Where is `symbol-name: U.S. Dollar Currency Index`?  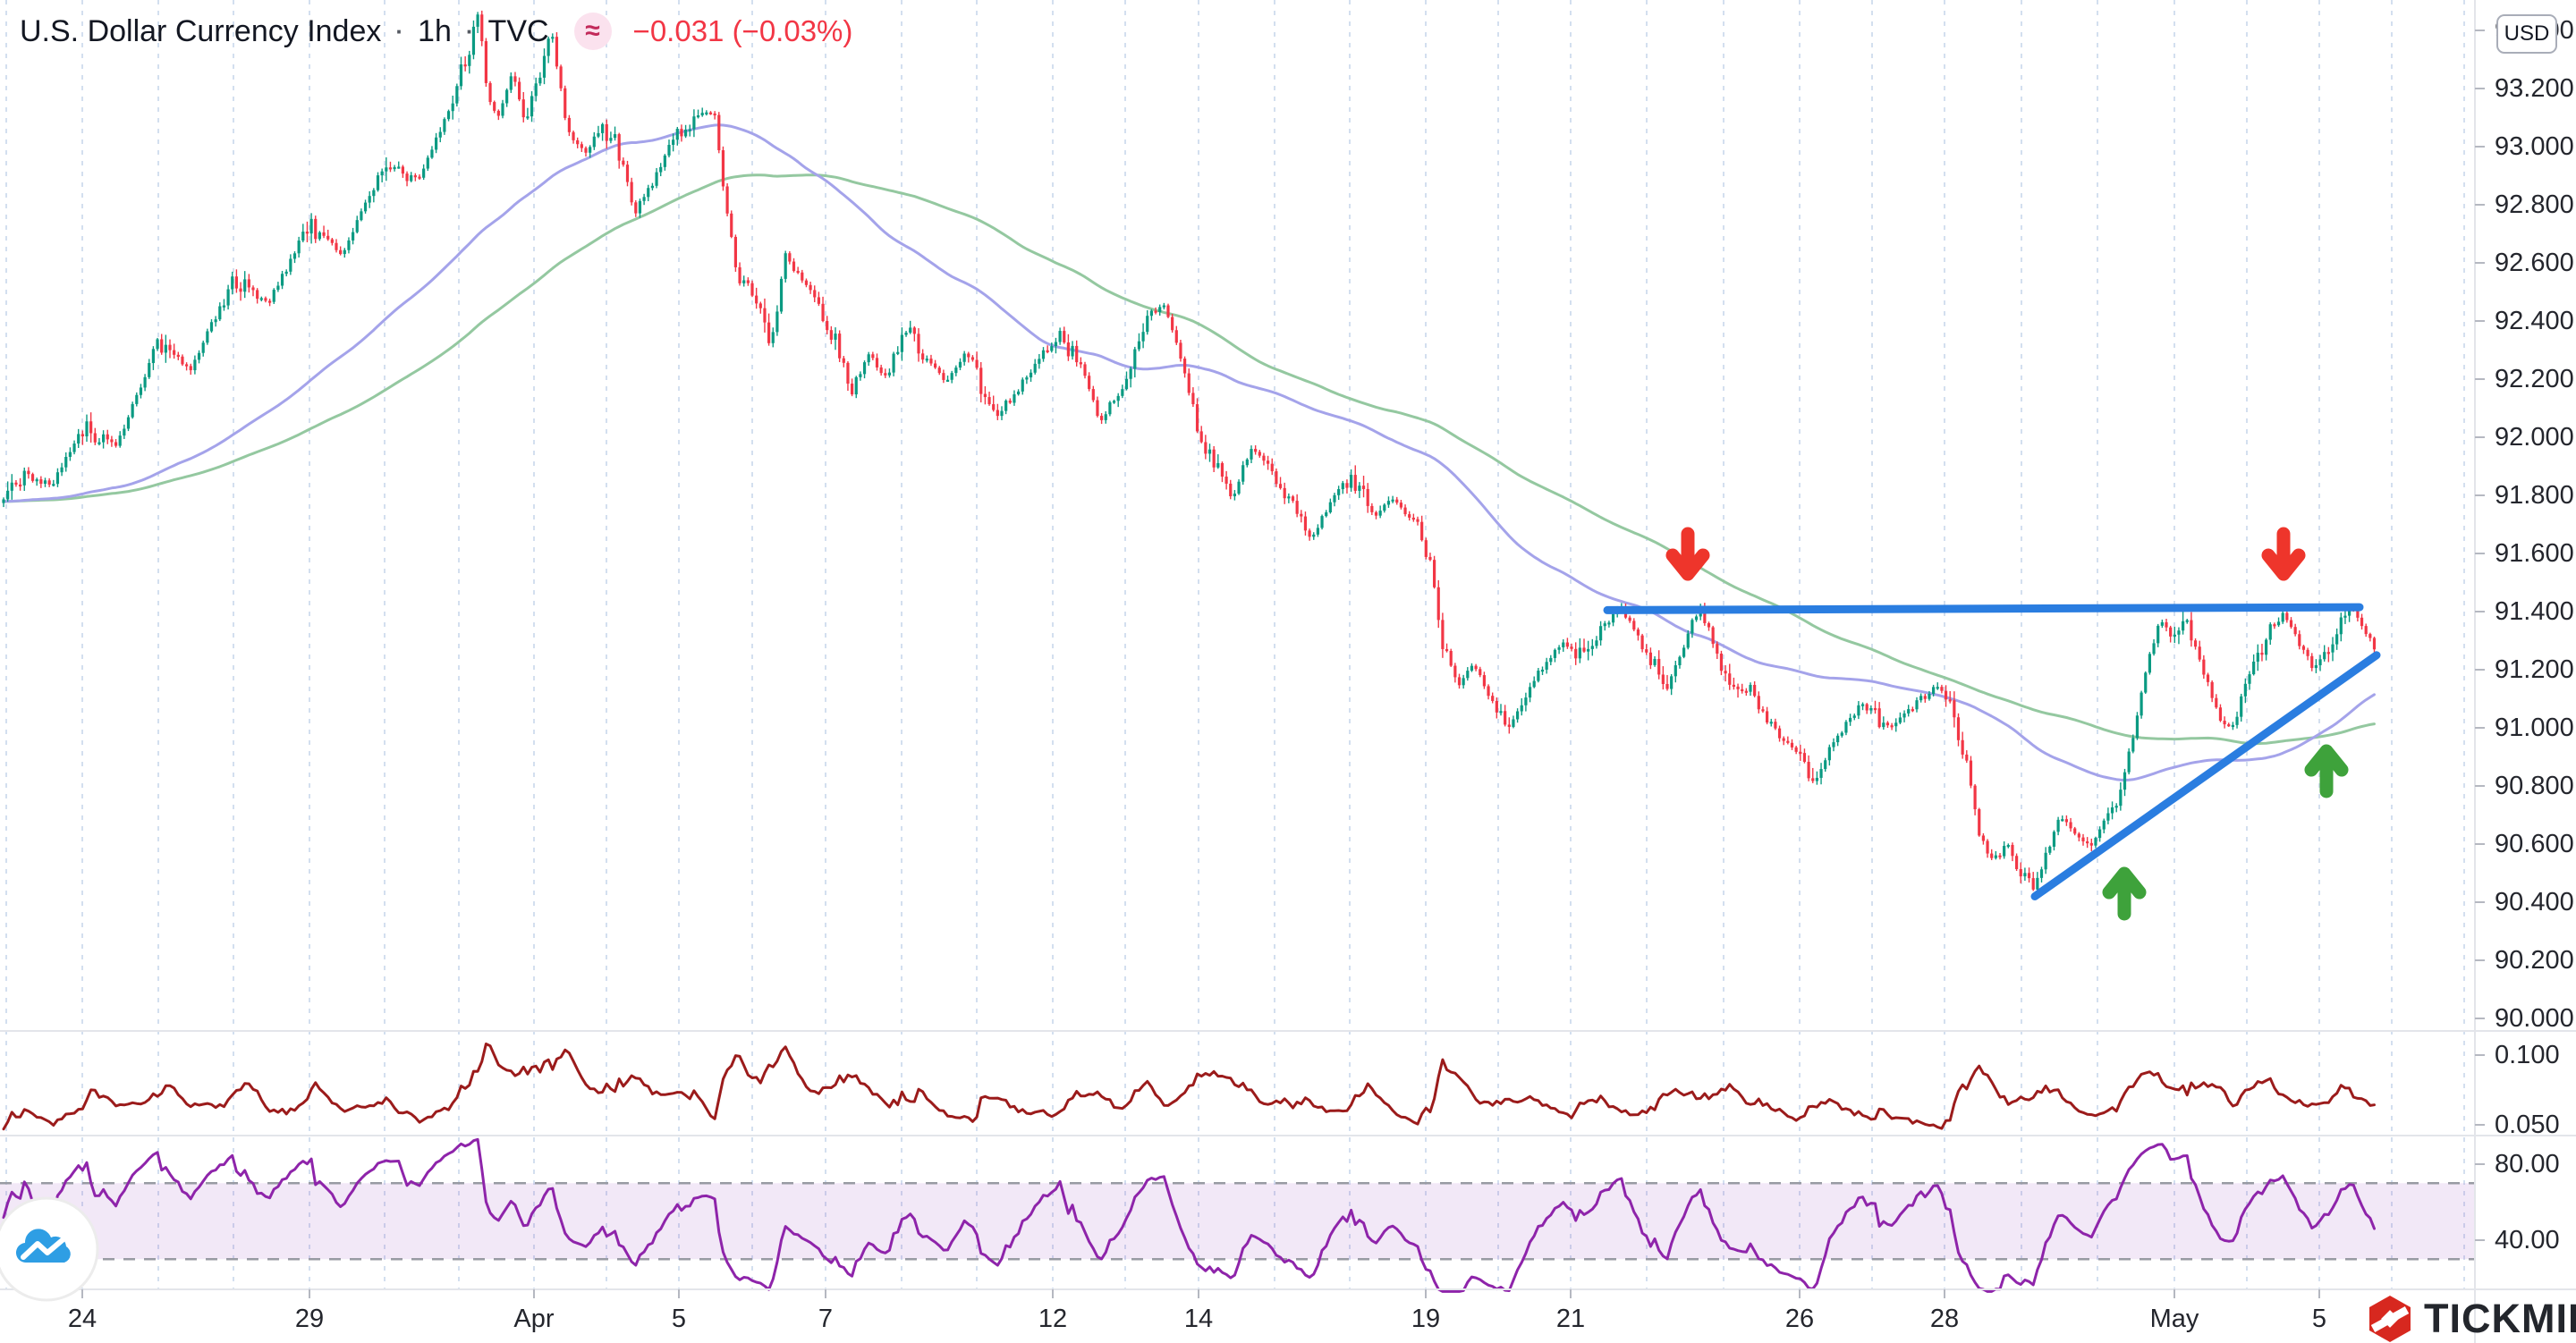
symbol-name: U.S. Dollar Currency Index is located at coordinates (201, 30).